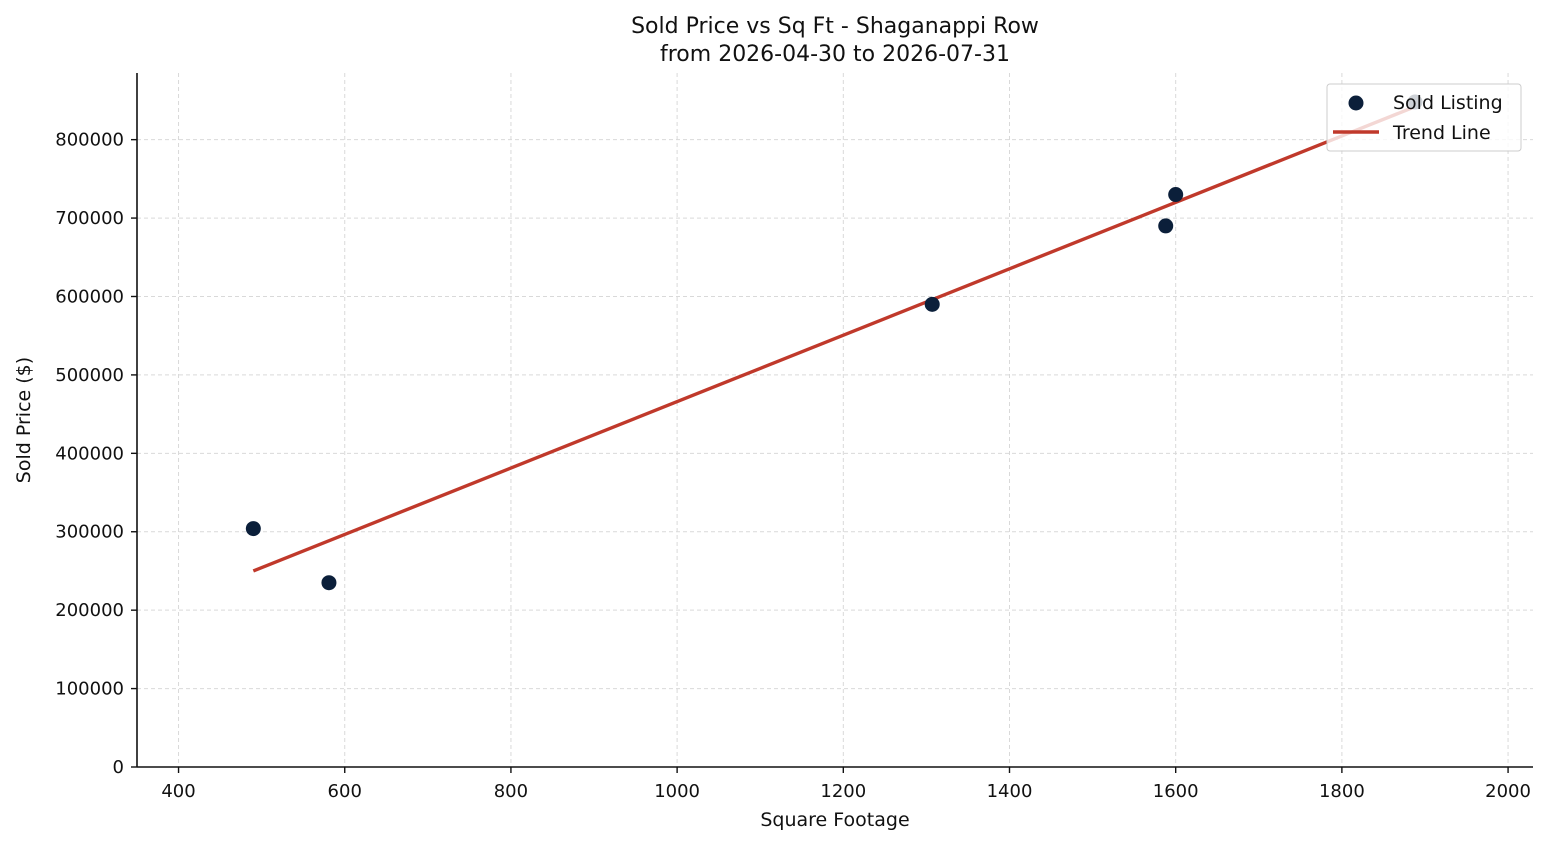 The height and width of the screenshot is (845, 1552). I want to click on y-tick-label: 500000, so click(89, 375).